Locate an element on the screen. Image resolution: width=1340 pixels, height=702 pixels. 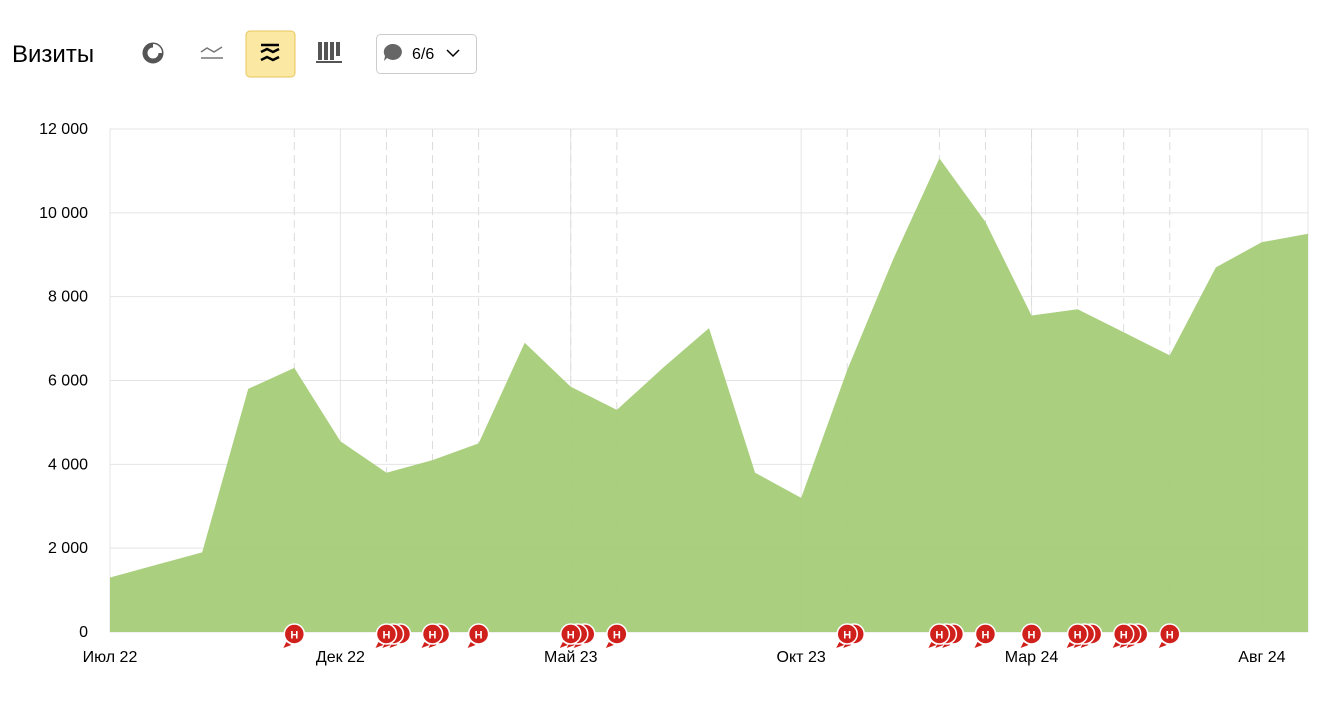
y-tick-label: 8 000 is located at coordinates (68, 297).